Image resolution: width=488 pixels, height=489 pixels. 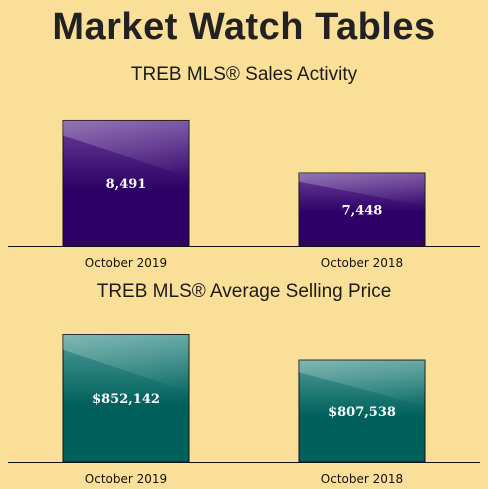 What do you see at coordinates (126, 263) in the screenshot?
I see `sales-tick-label-0: October 2019` at bounding box center [126, 263].